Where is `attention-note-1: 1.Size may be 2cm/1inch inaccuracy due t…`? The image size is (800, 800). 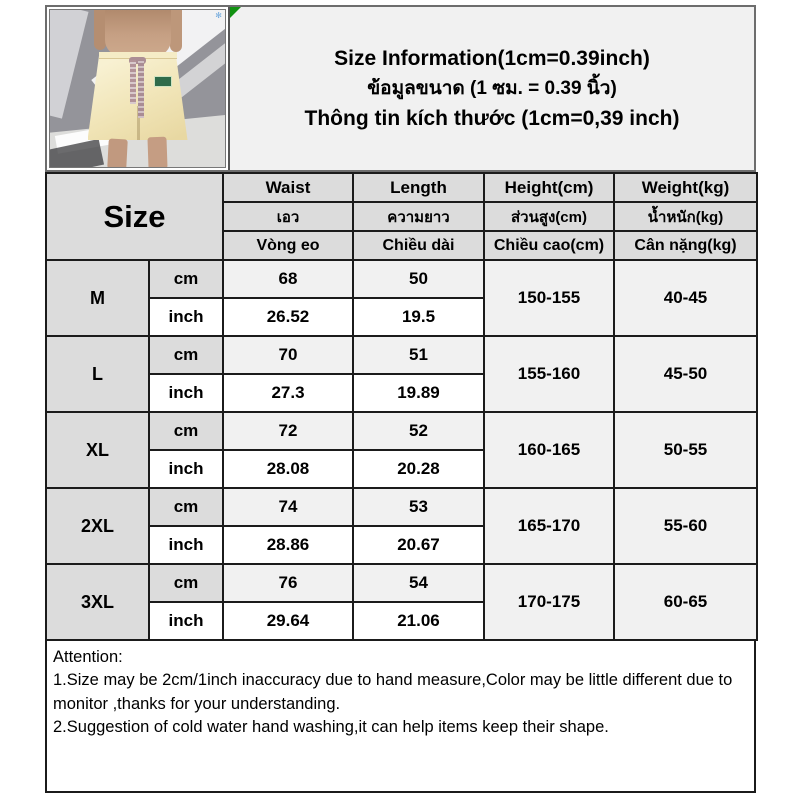
attention-note-1: 1.Size may be 2cm/1inch inaccuracy due t… is located at coordinates (393, 692).